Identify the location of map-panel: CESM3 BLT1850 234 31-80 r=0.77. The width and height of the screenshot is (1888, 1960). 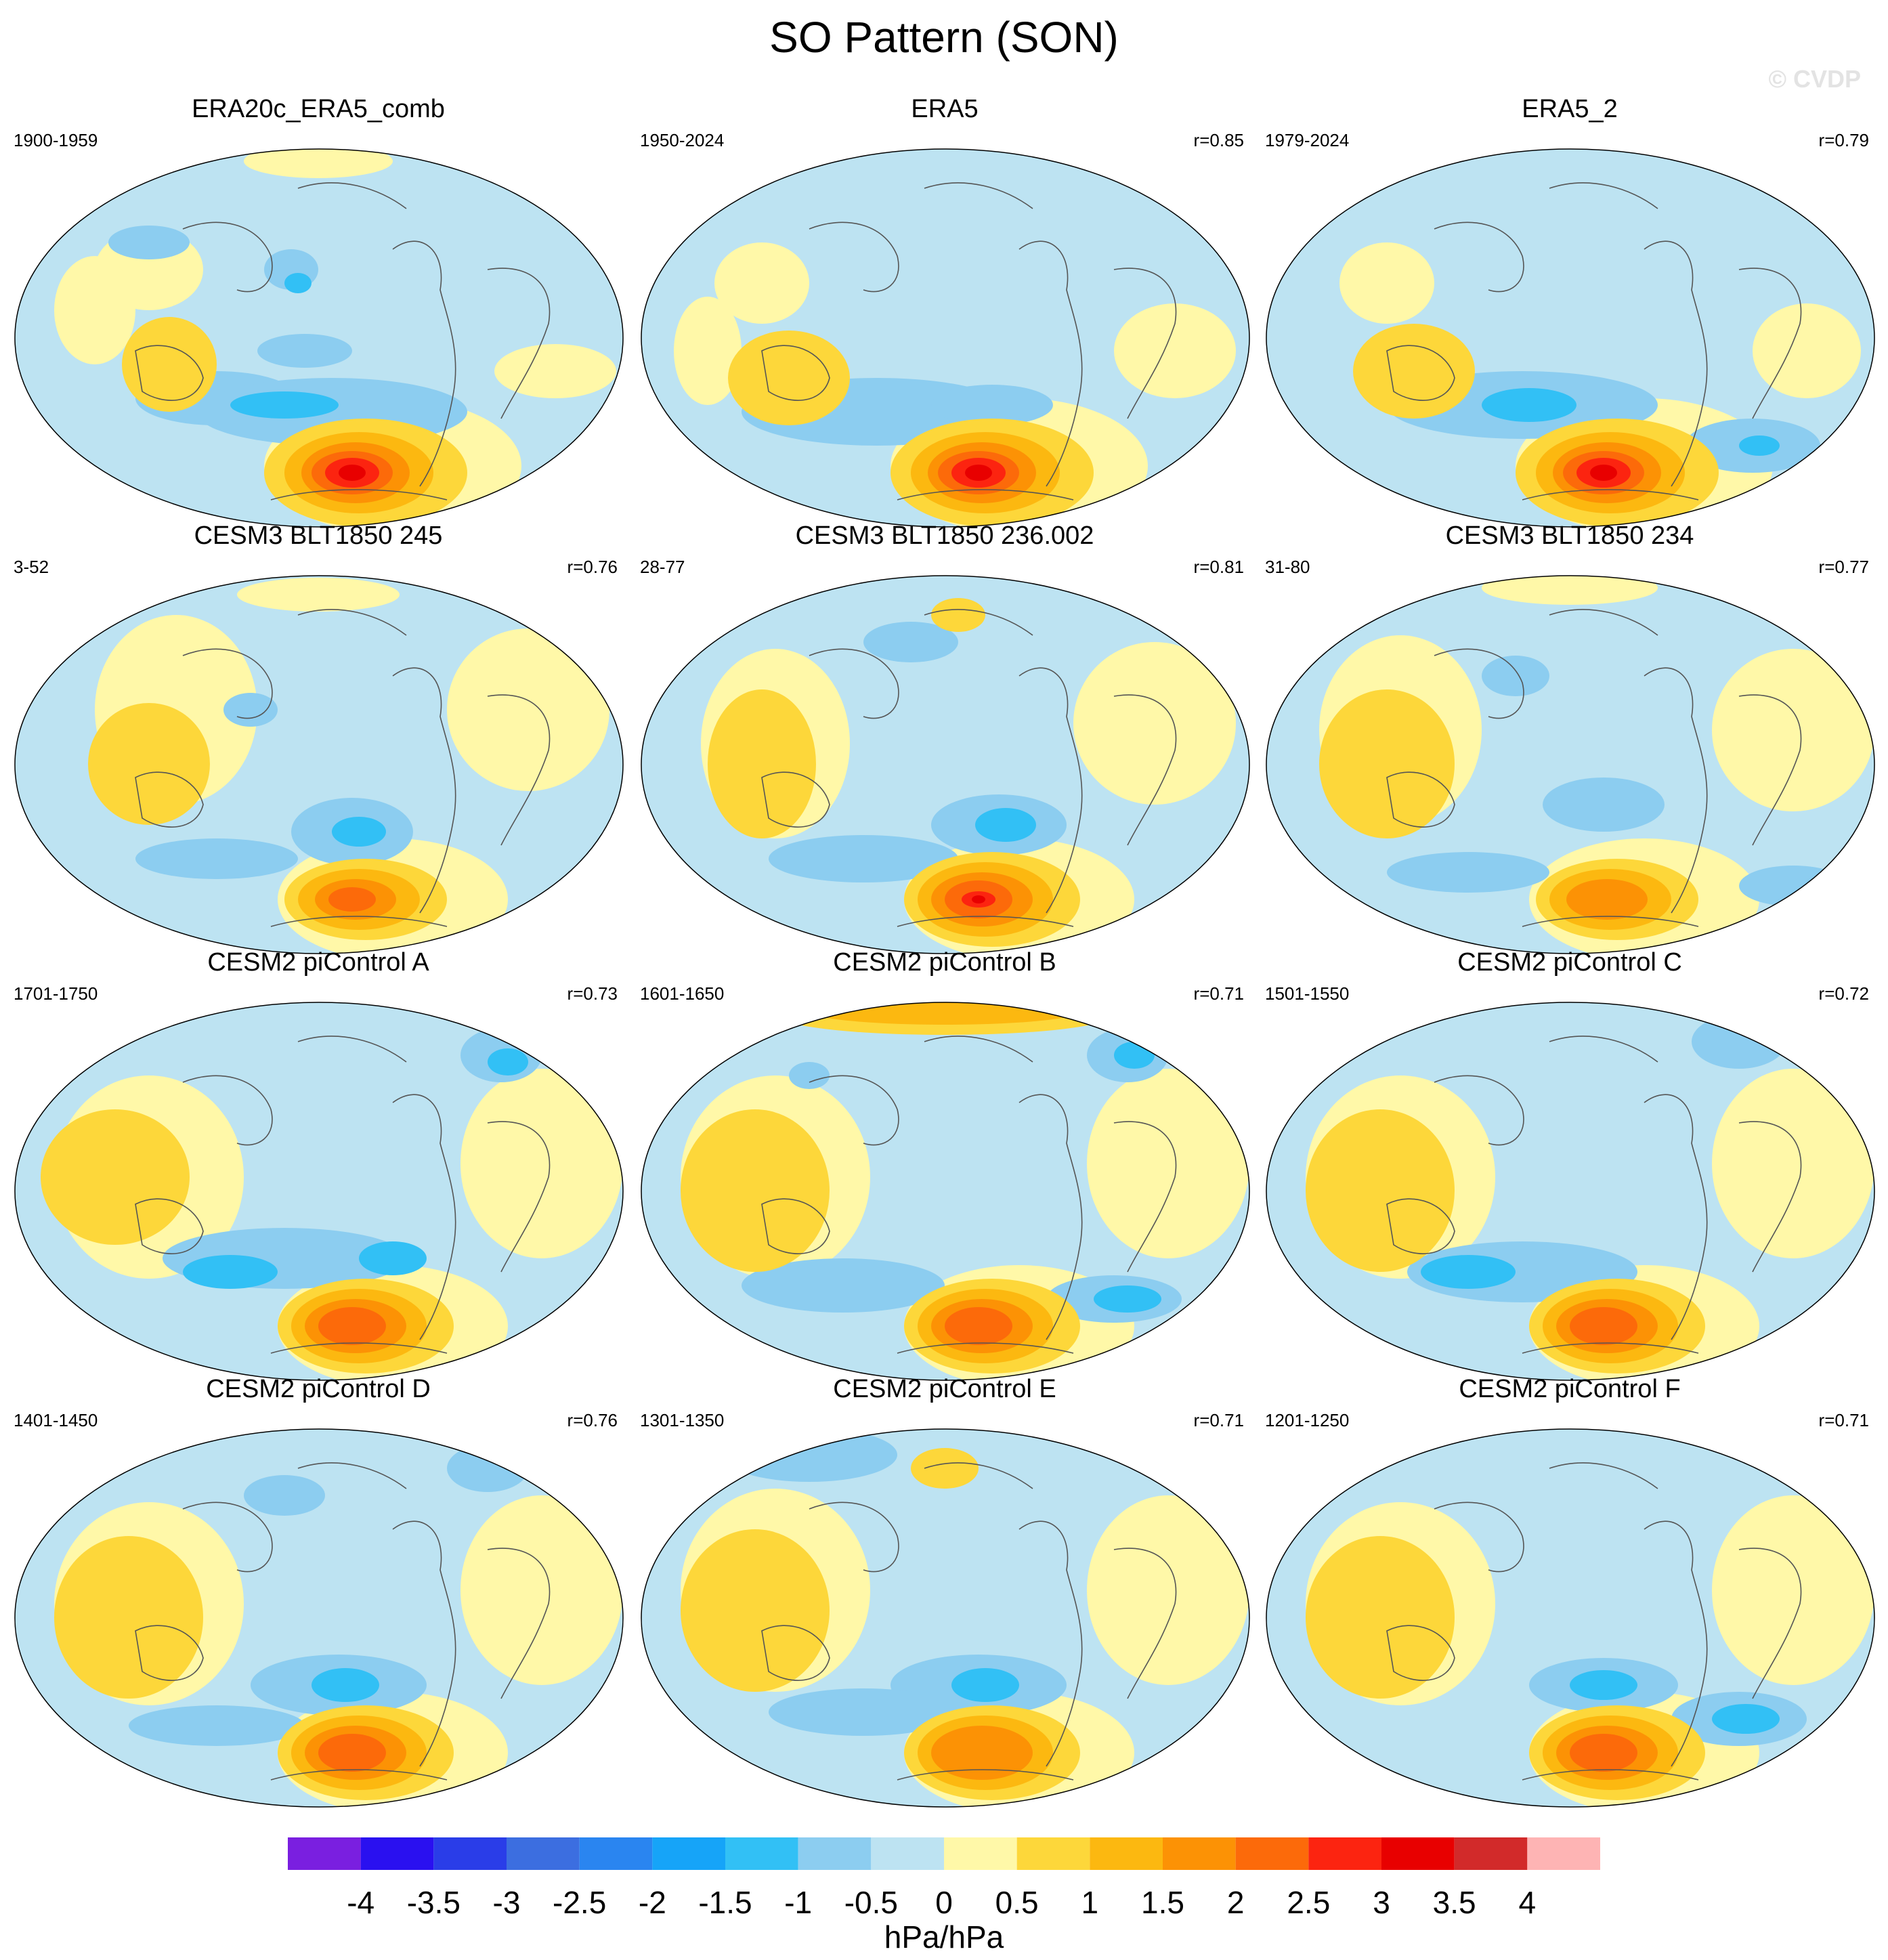
(1570, 737).